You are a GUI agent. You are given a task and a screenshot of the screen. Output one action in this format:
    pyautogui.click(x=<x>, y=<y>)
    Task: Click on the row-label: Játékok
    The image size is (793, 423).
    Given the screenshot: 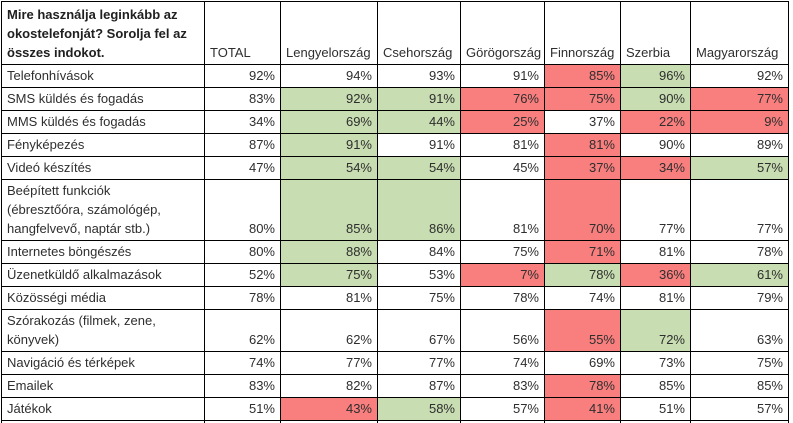 What is the action you would take?
    pyautogui.click(x=103, y=409)
    